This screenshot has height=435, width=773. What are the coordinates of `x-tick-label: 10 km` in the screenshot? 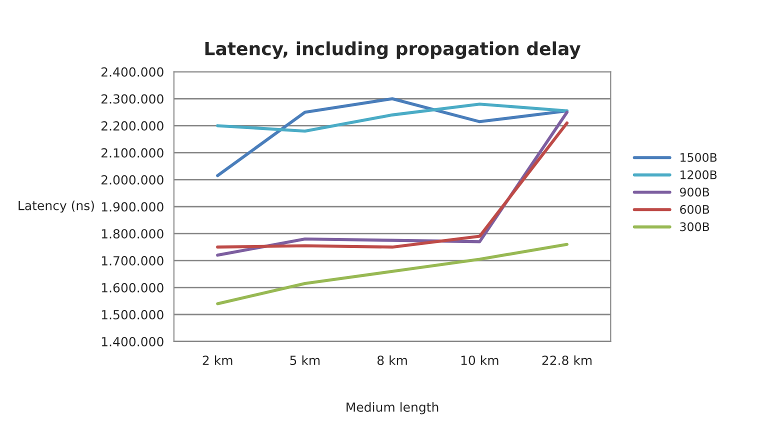 It's located at (479, 360).